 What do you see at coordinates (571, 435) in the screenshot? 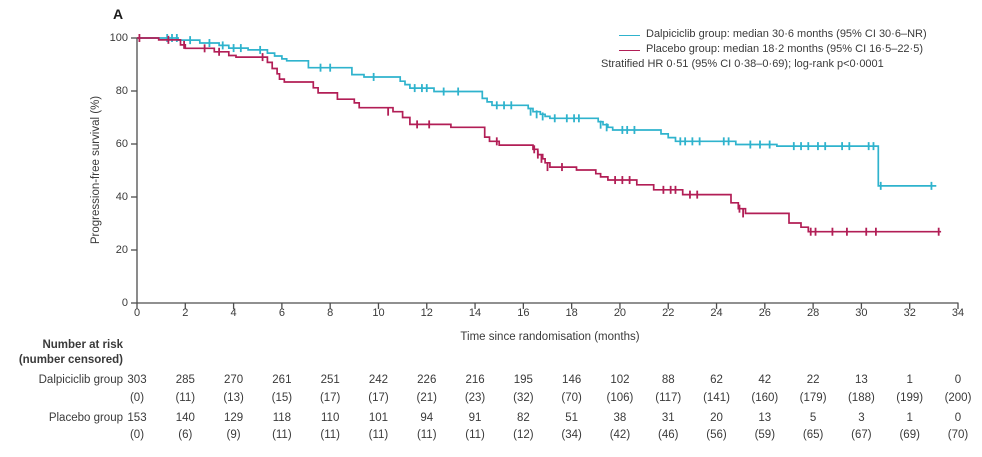
I see `risk-censored: (34)` at bounding box center [571, 435].